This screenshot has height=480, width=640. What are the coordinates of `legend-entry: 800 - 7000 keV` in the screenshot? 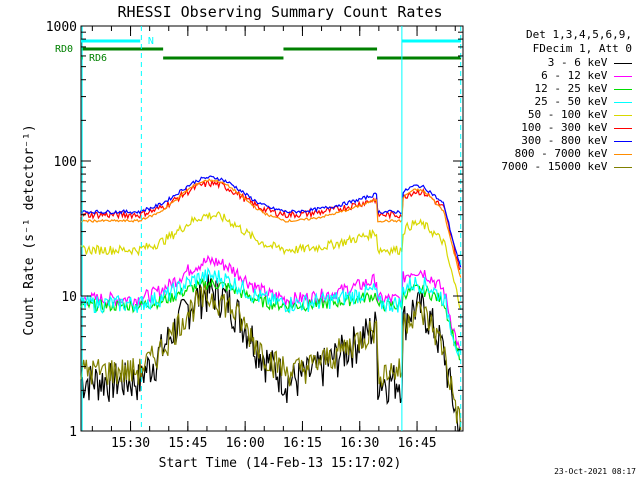 It's located at (573, 153).